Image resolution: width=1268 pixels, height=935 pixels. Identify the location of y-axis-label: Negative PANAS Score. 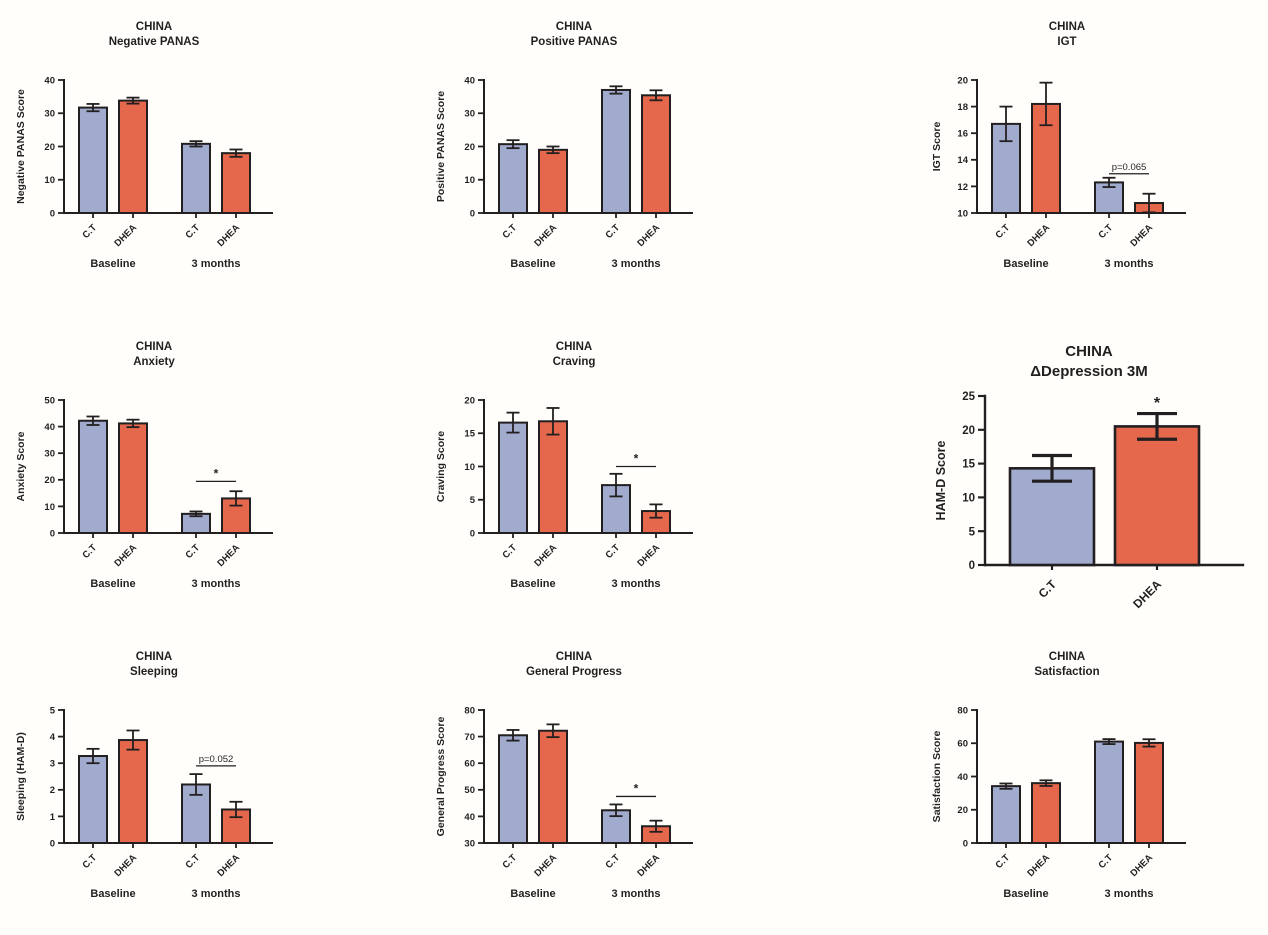
(21, 146).